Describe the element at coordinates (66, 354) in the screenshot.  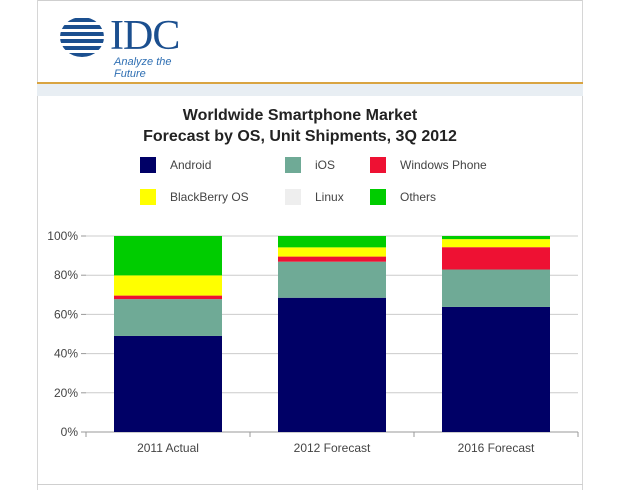
I see `y-tick-label: 40%` at that location.